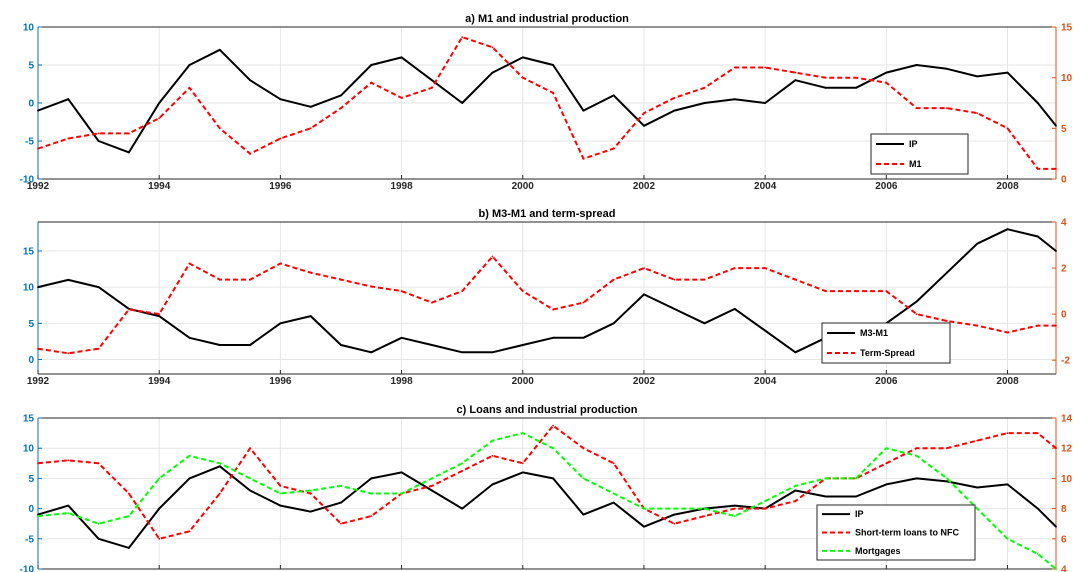 This screenshot has height=572, width=1091. What do you see at coordinates (907, 533) in the screenshot?
I see `legend-label: Short-term loans to NFC` at bounding box center [907, 533].